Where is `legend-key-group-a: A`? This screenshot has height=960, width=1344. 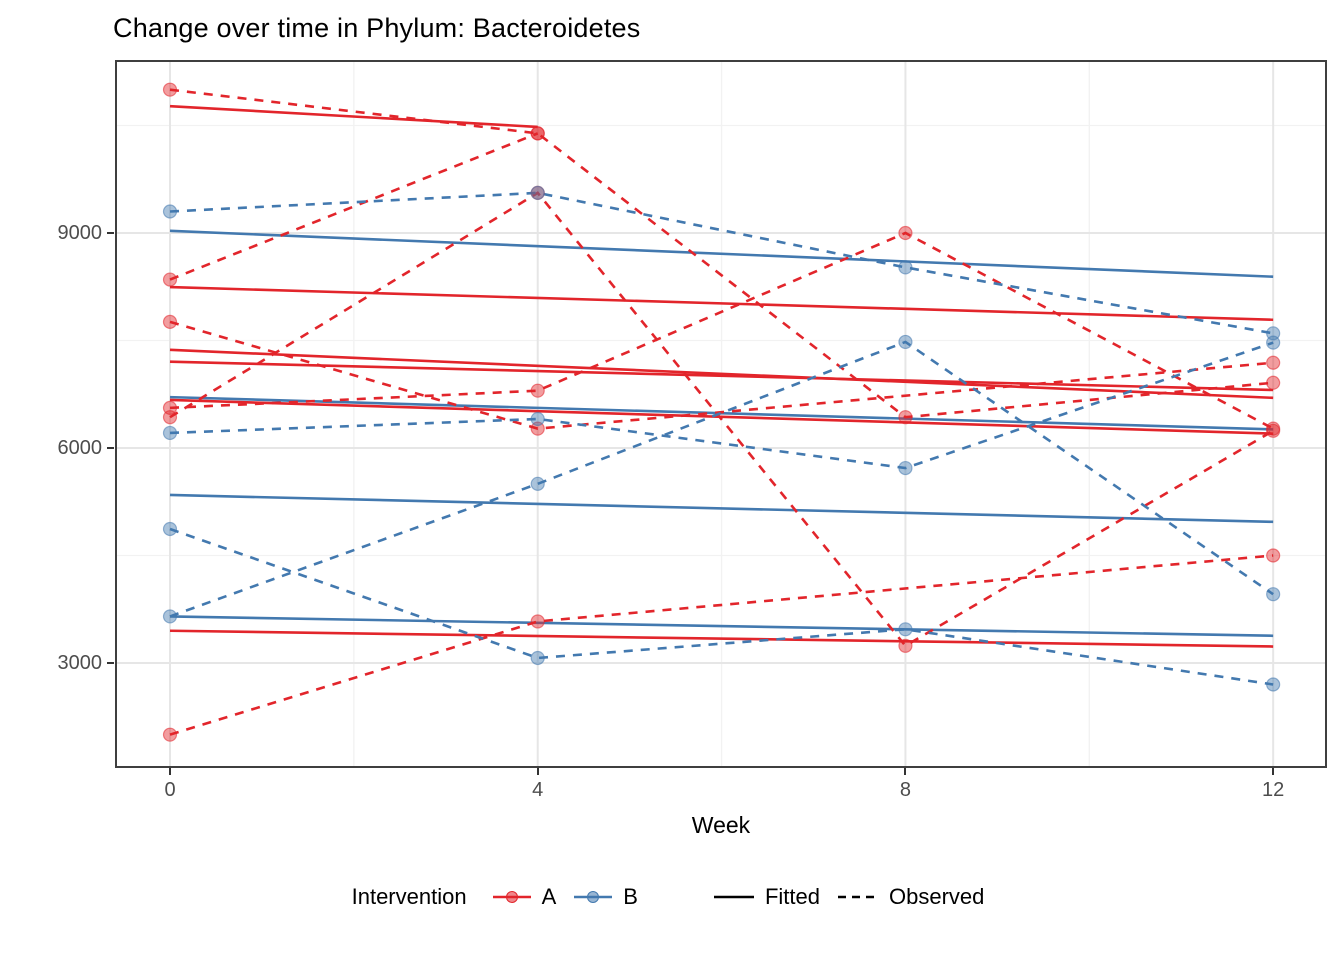 legend-key-group-a: A is located at coordinates (524, 897).